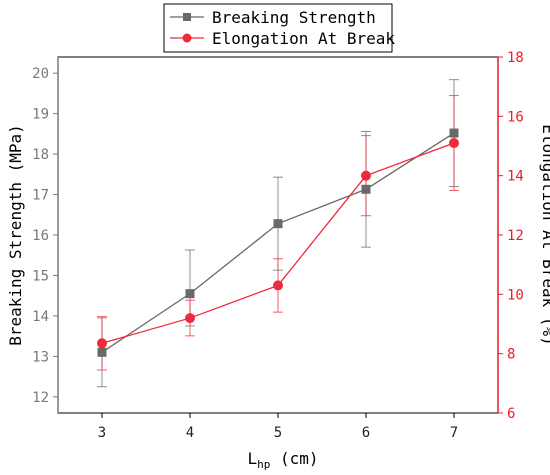 The width and height of the screenshot is (550, 475). I want to click on x-tick-label: 6, so click(366, 433).